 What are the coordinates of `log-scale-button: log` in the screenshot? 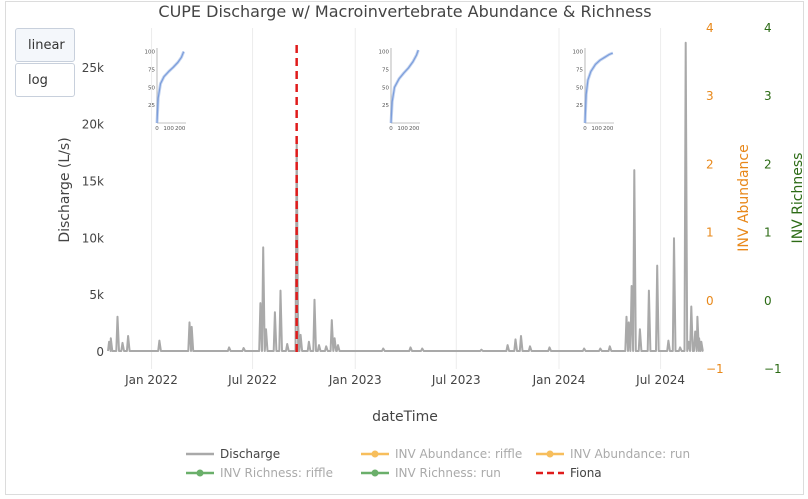 It's located at (45, 80).